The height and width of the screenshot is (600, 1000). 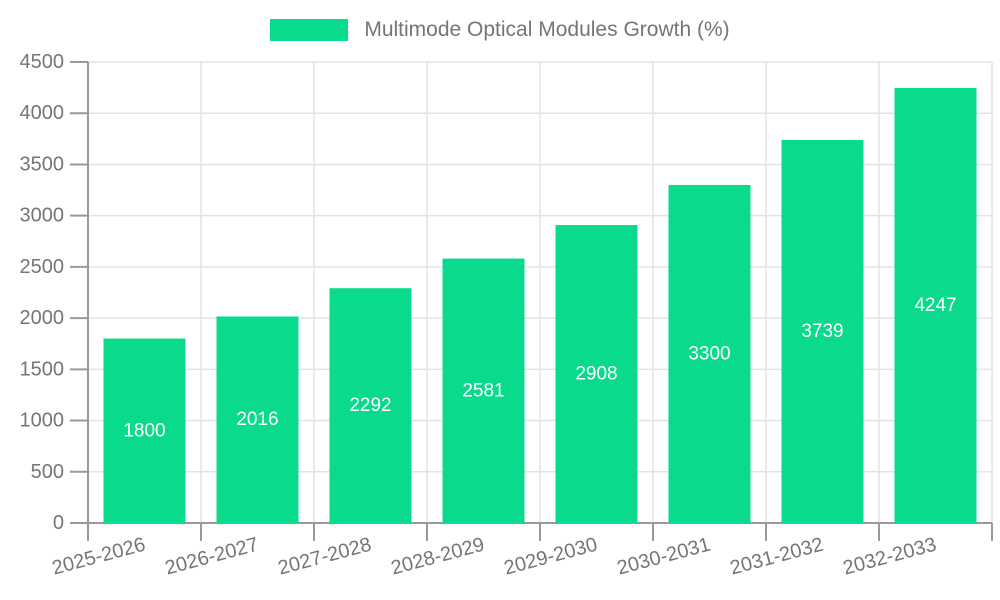 I want to click on bar-value-label: 2016, so click(x=257, y=419).